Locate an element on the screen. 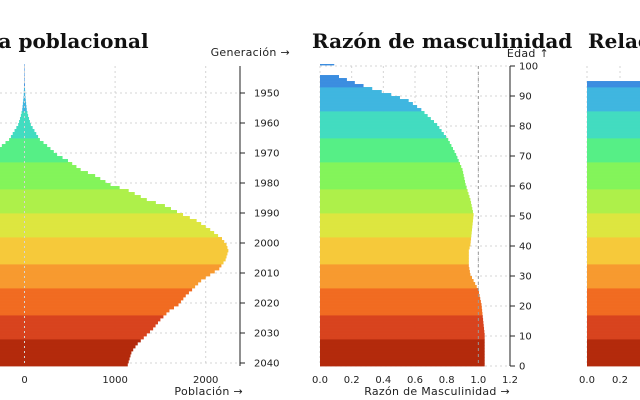 This screenshot has width=640, height=400. sex-ratio-ticks: 0.0 0.2 0.4 0.6 0.8 1.0 1.2 is located at coordinates (415, 380).